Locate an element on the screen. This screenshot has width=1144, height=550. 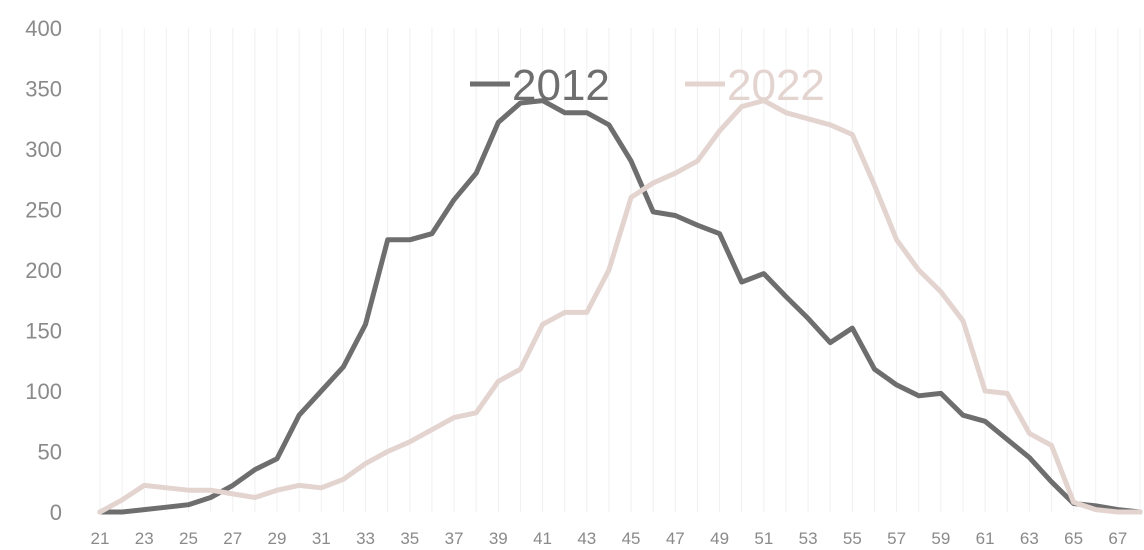
x-tick-label: 33 is located at coordinates (365, 538).